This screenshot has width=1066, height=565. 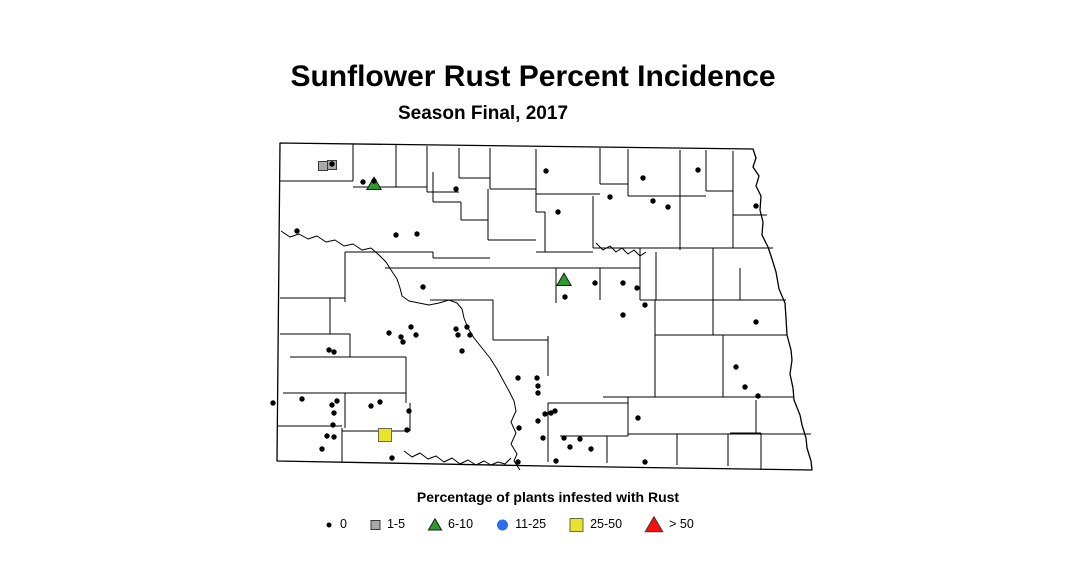 I want to click on legend-item-1-5: 1-5, so click(x=387, y=524).